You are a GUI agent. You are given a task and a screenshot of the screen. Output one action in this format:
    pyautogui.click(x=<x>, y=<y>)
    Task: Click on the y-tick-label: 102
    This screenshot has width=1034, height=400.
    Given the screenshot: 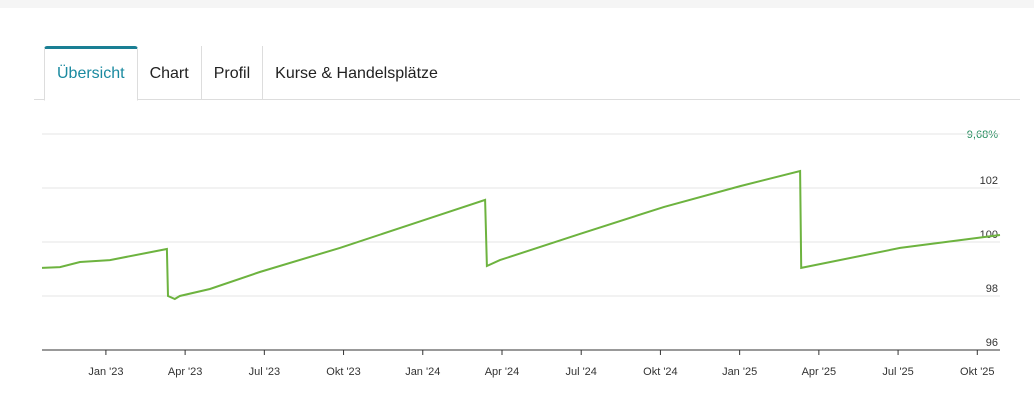 What is the action you would take?
    pyautogui.click(x=989, y=181)
    